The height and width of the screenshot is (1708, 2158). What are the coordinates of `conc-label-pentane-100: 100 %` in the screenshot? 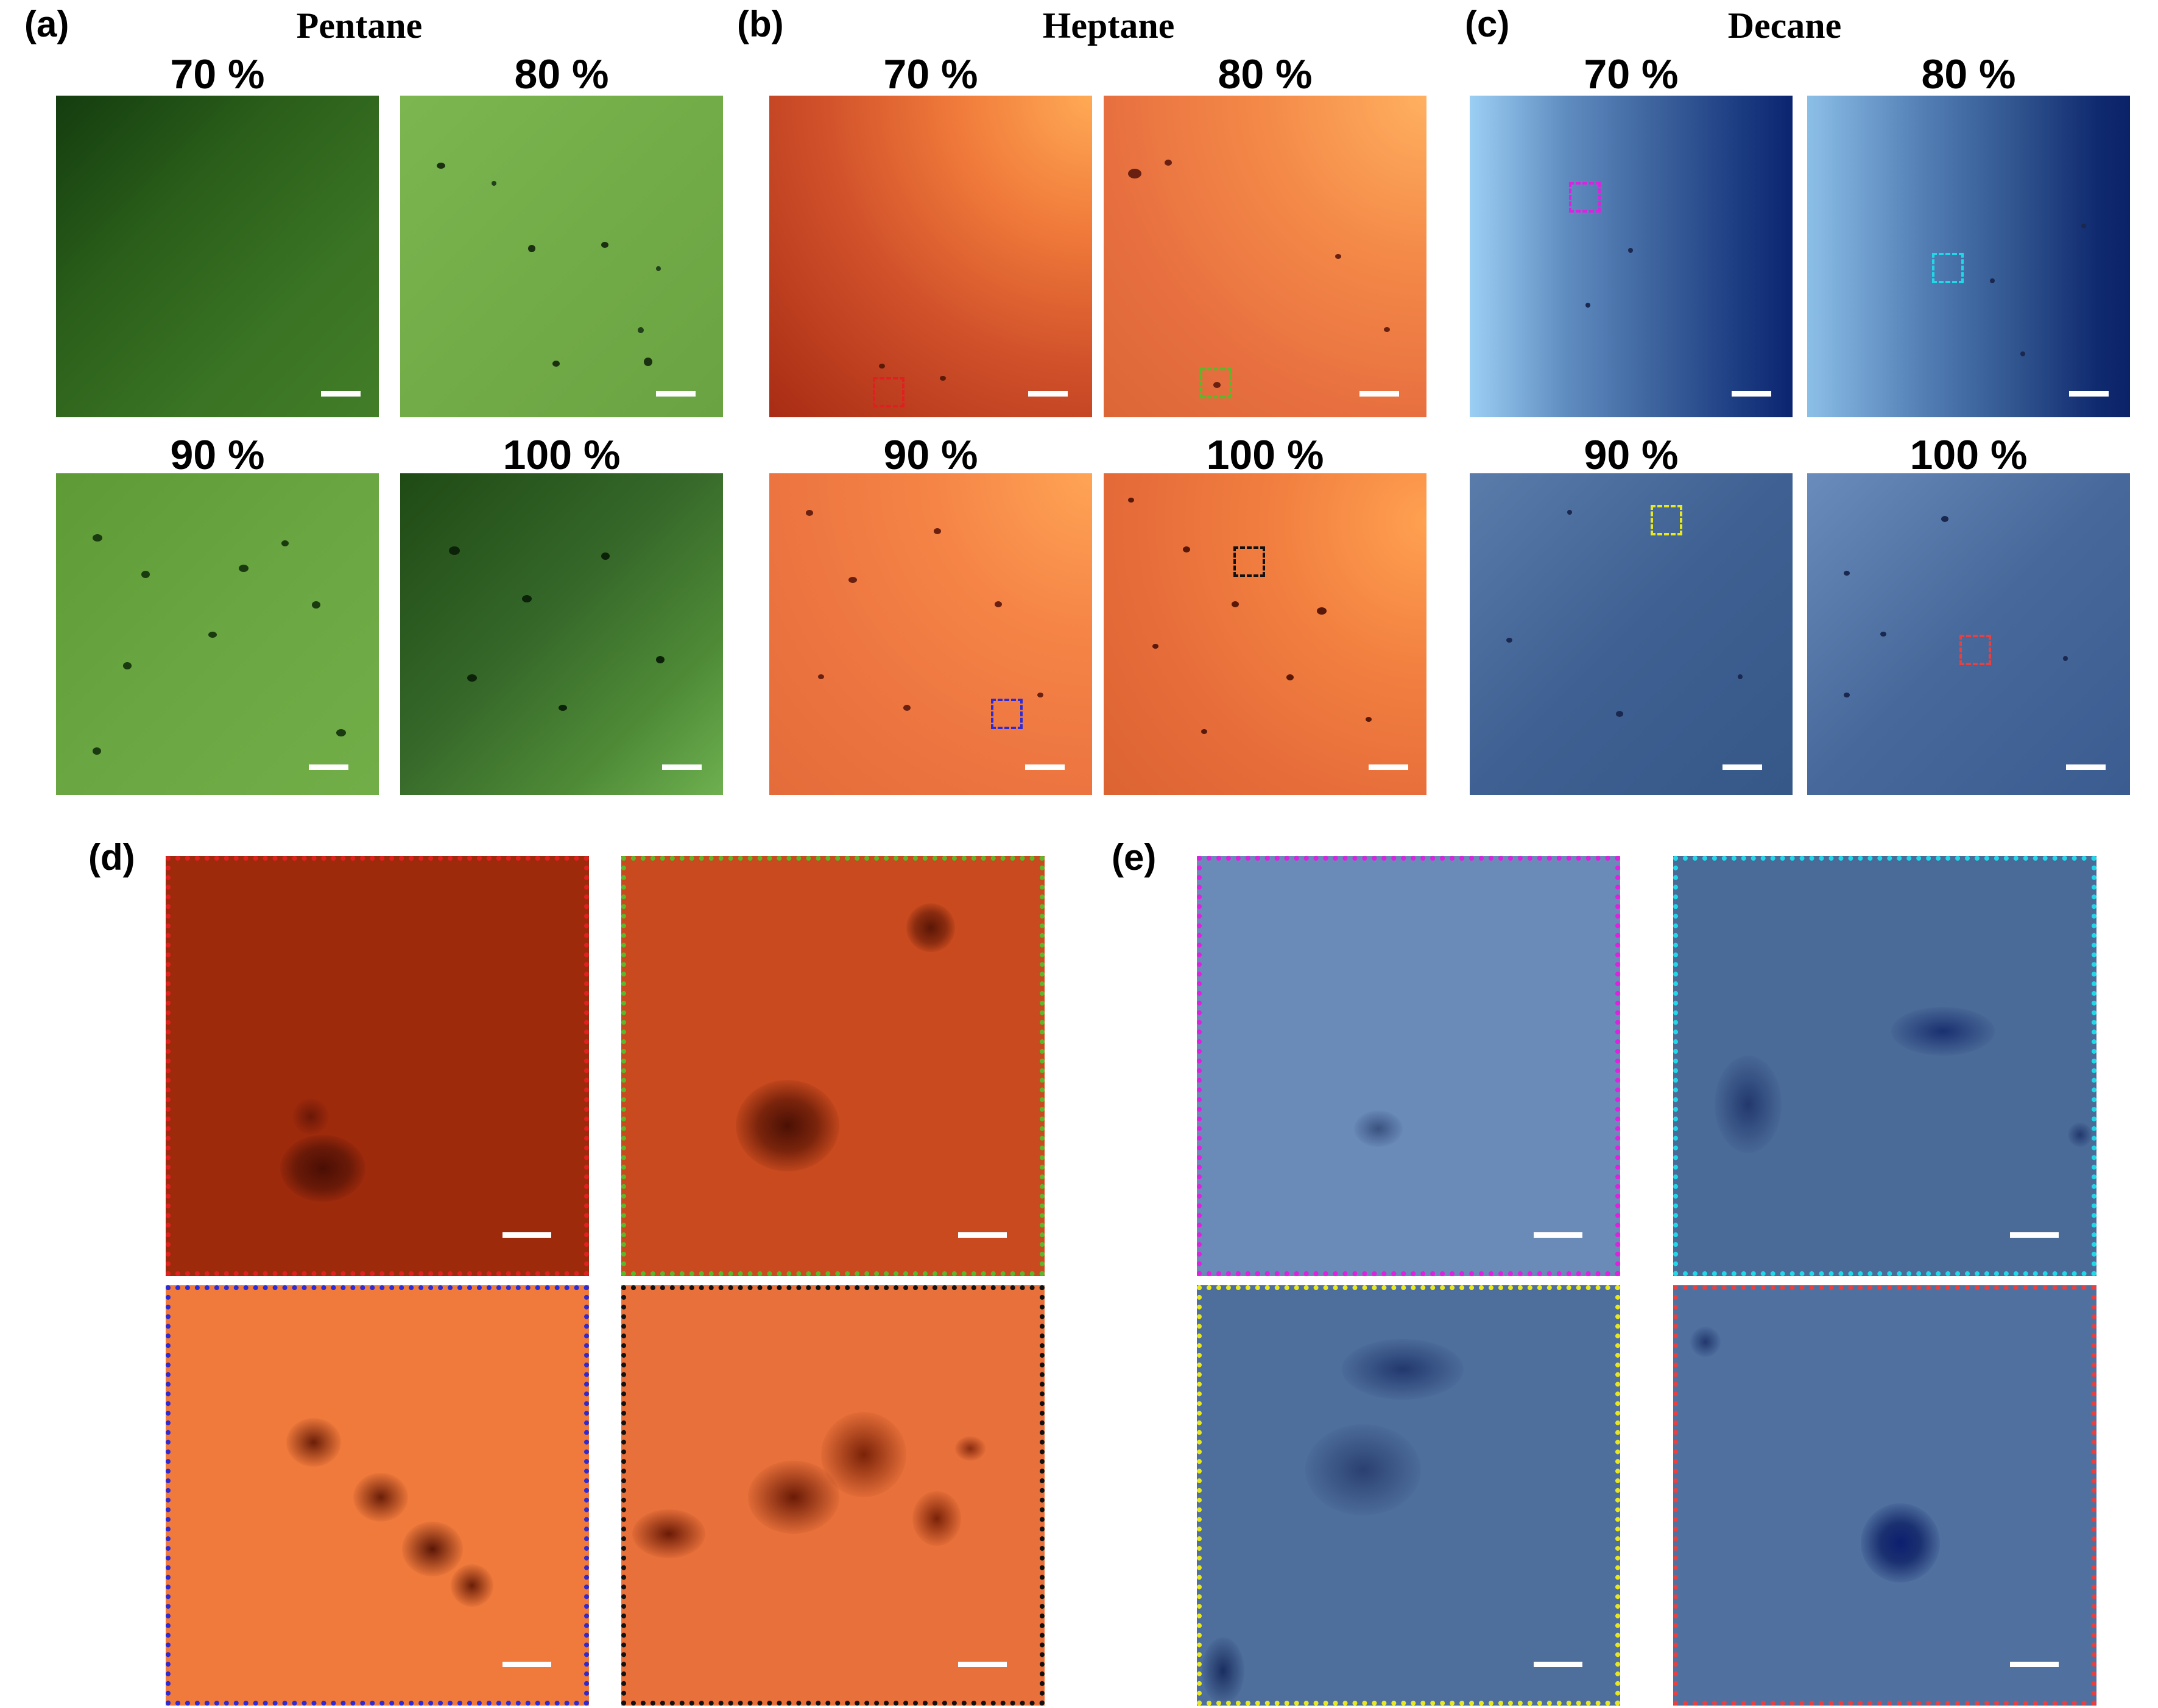 It's located at (561, 455).